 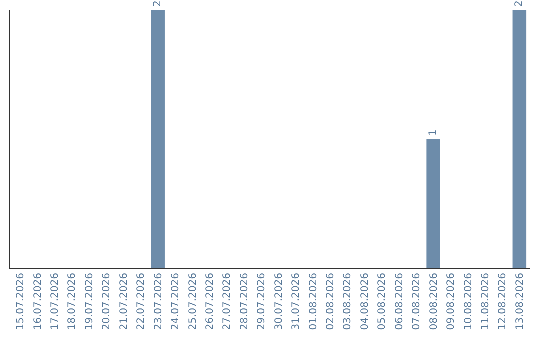 I want to click on x-tick-label: 17.07.2026, so click(x=56, y=301).